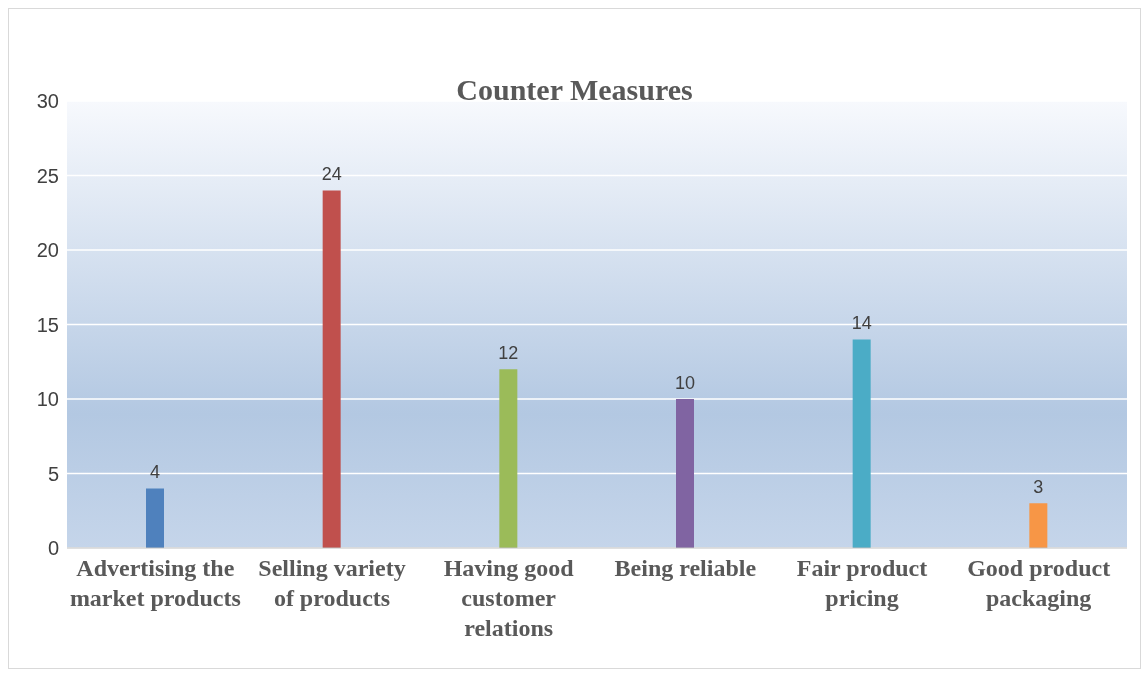  Describe the element at coordinates (53, 473) in the screenshot. I see `y-tick-label: 5` at that location.